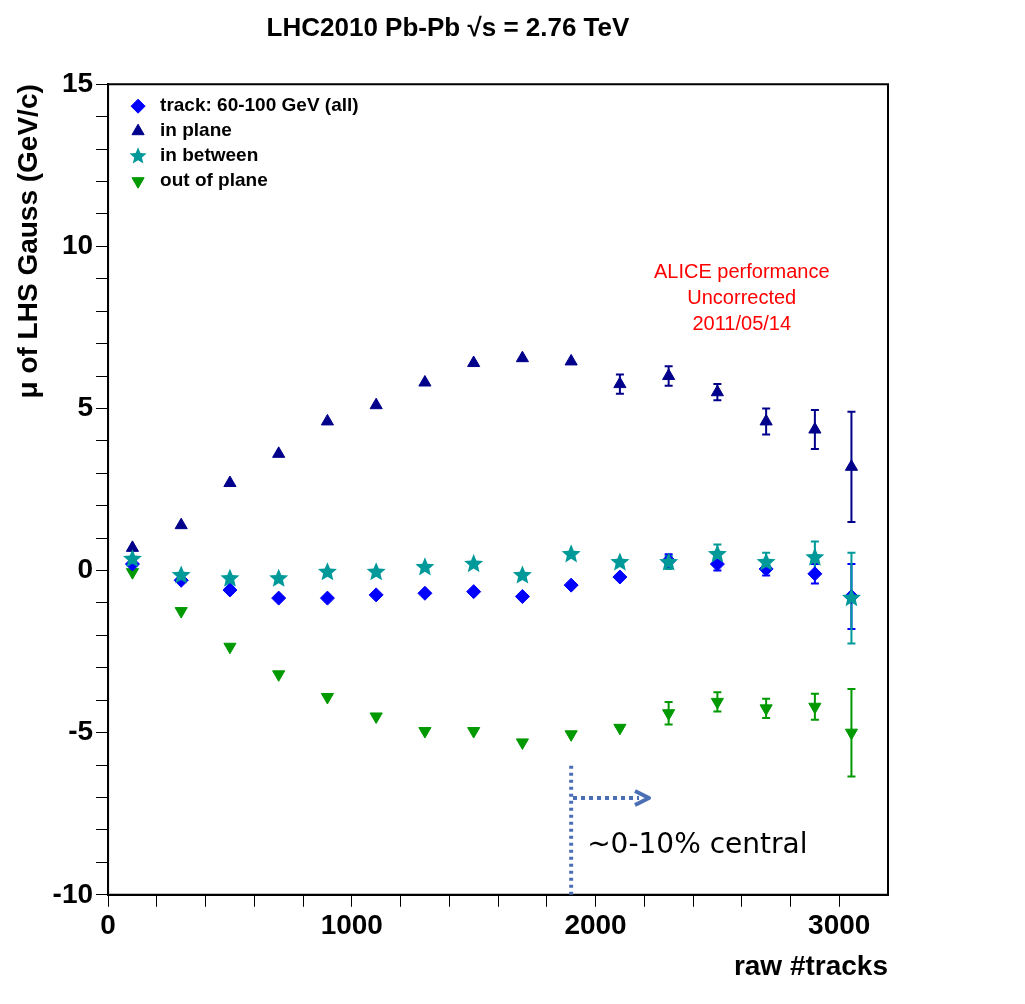 This screenshot has width=1025, height=1004. What do you see at coordinates (209, 155) in the screenshot?
I see `legend-label: in between` at bounding box center [209, 155].